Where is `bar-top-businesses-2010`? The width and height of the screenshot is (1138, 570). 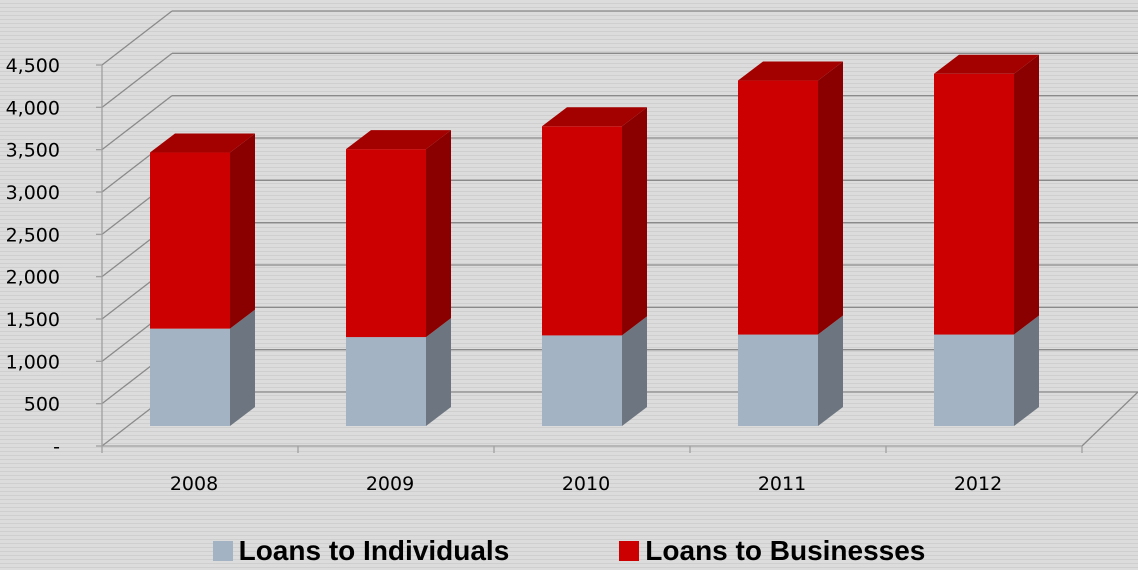 bar-top-businesses-2010 is located at coordinates (594, 117).